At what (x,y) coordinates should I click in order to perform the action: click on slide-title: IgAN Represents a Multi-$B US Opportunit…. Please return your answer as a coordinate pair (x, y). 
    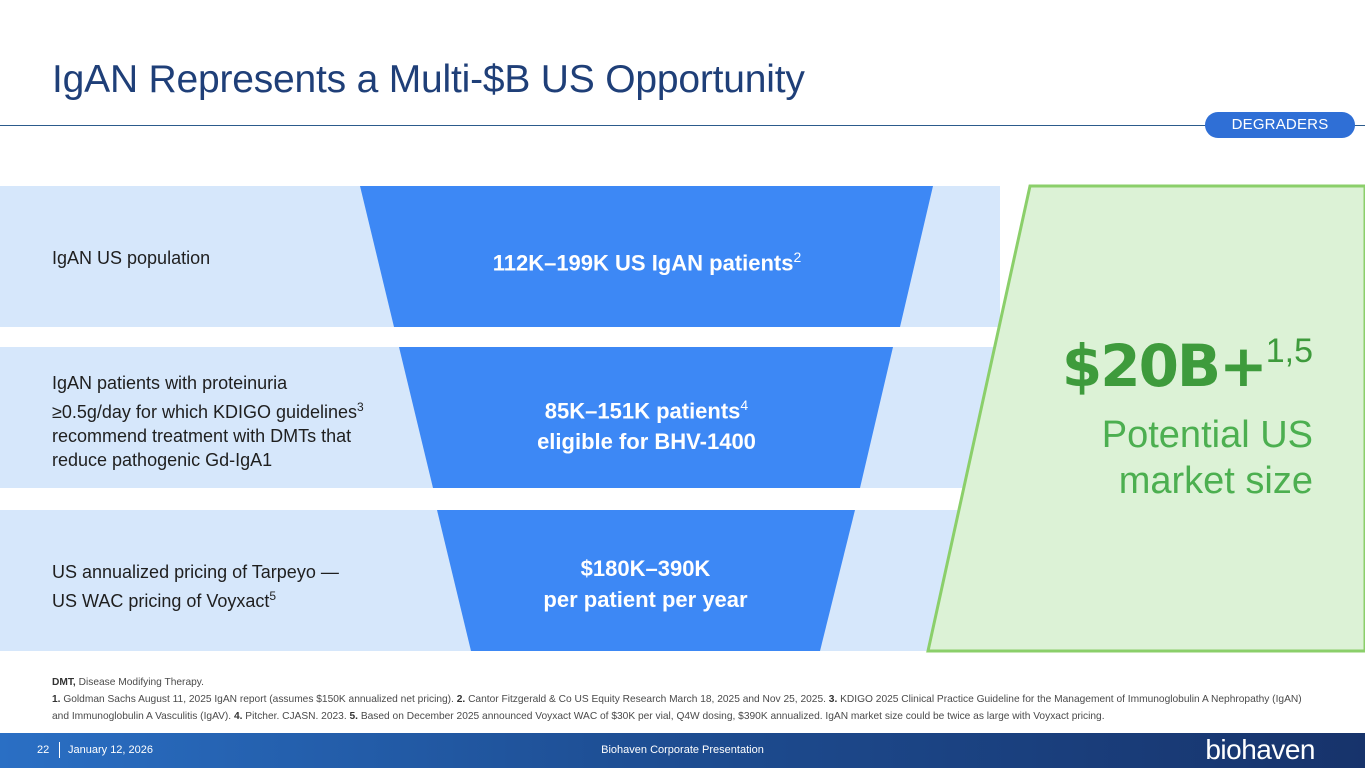
    Looking at the image, I should click on (428, 79).